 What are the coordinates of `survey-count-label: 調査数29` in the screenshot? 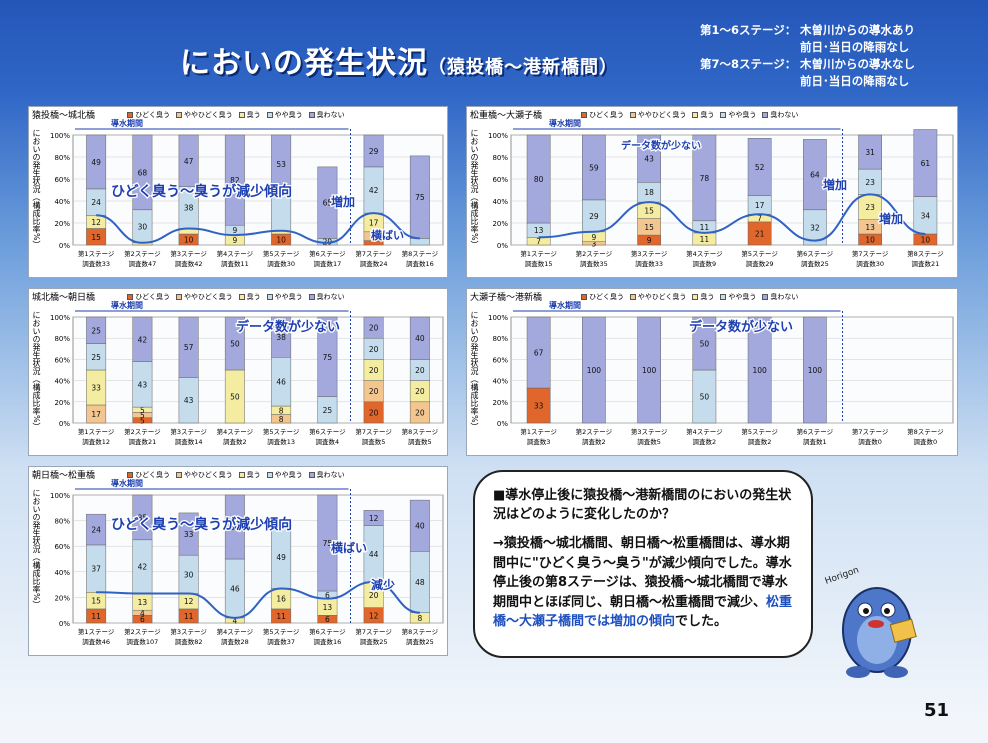 It's located at (760, 263).